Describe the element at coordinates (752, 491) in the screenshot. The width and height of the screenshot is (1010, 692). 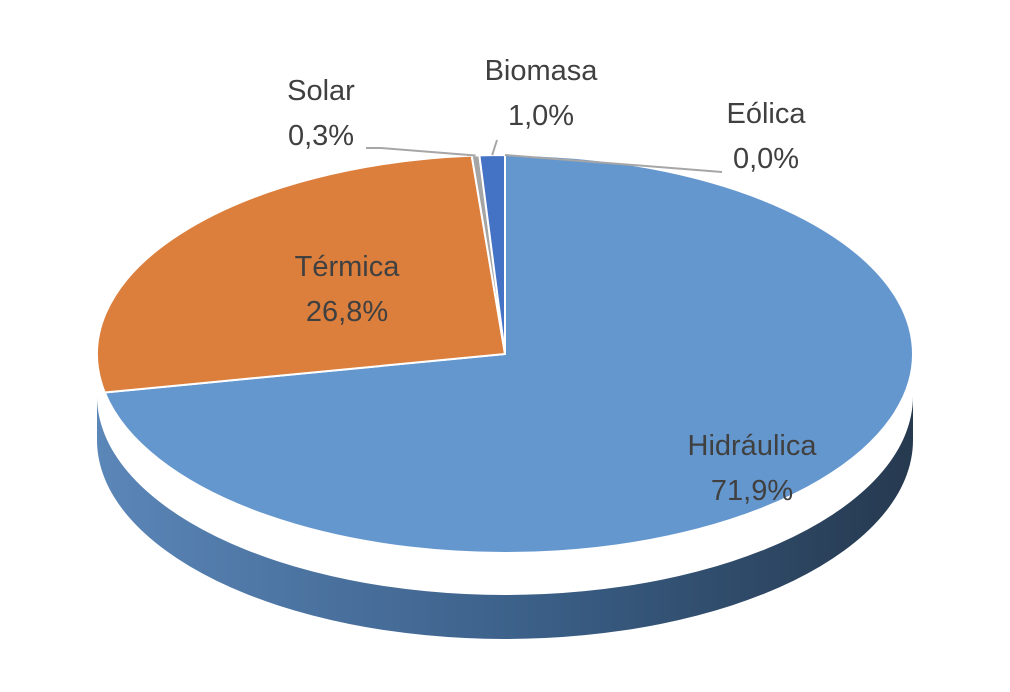
I see `slice-value-hidraulica: 71,9%` at that location.